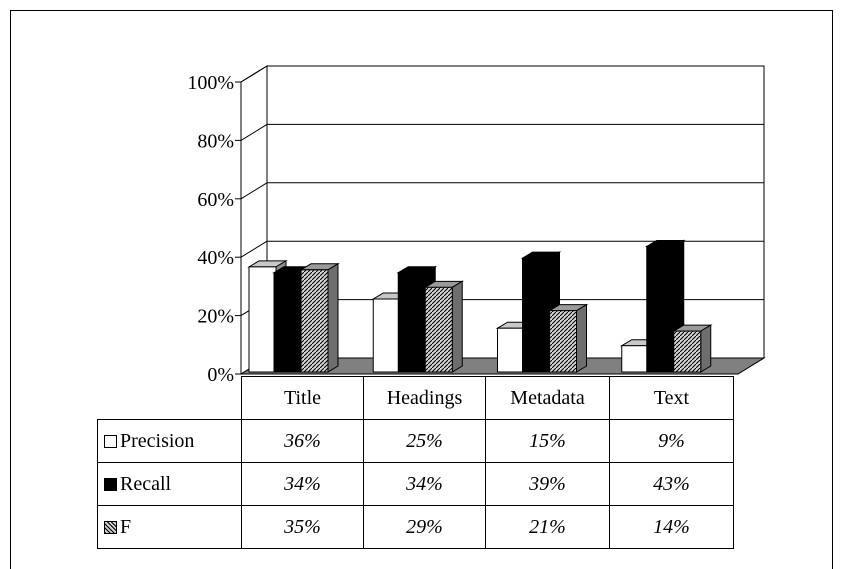 The image size is (843, 569). What do you see at coordinates (671, 484) in the screenshot?
I see `data-label: 43%` at bounding box center [671, 484].